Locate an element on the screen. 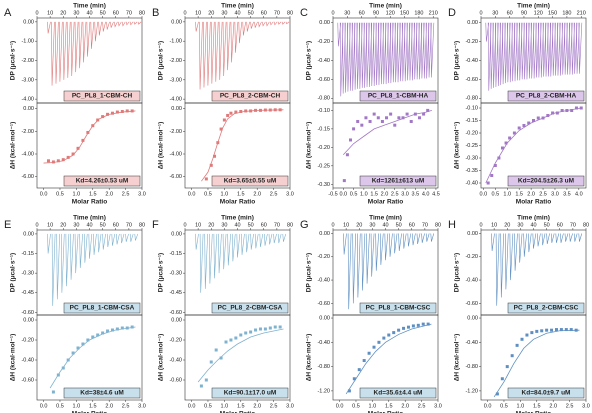 This screenshot has height=413, width=592. y-axis-label: ΔH (kcal·mol⁻¹) is located at coordinates (309, 145).